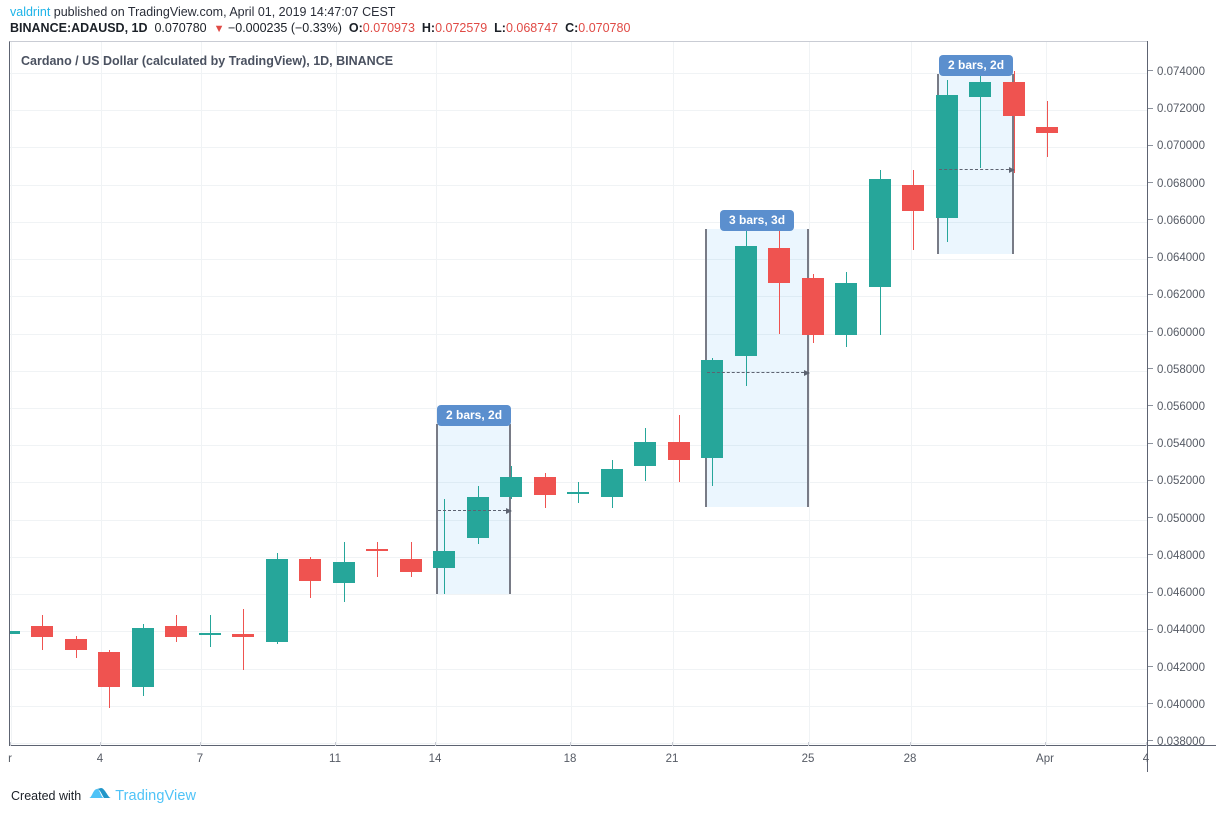 Image resolution: width=1216 pixels, height=813 pixels. What do you see at coordinates (532, 28) in the screenshot?
I see `low-value: 0.068747` at bounding box center [532, 28].